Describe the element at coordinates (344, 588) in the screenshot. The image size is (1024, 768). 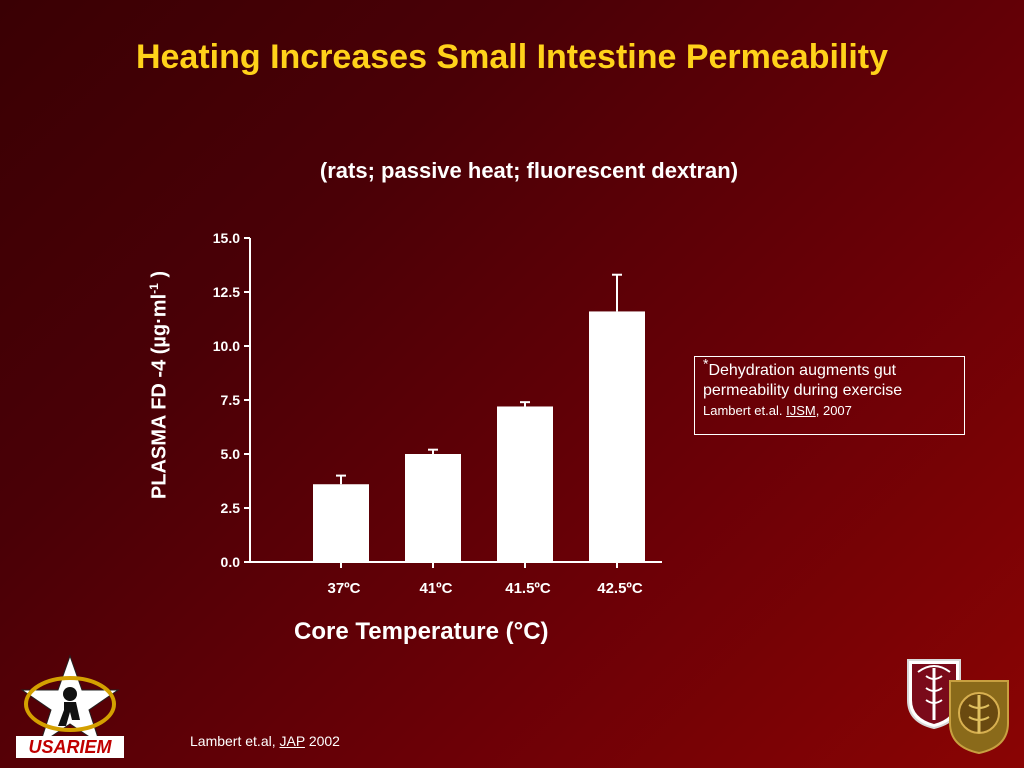
I see `x-tick-label: 37ºC` at that location.